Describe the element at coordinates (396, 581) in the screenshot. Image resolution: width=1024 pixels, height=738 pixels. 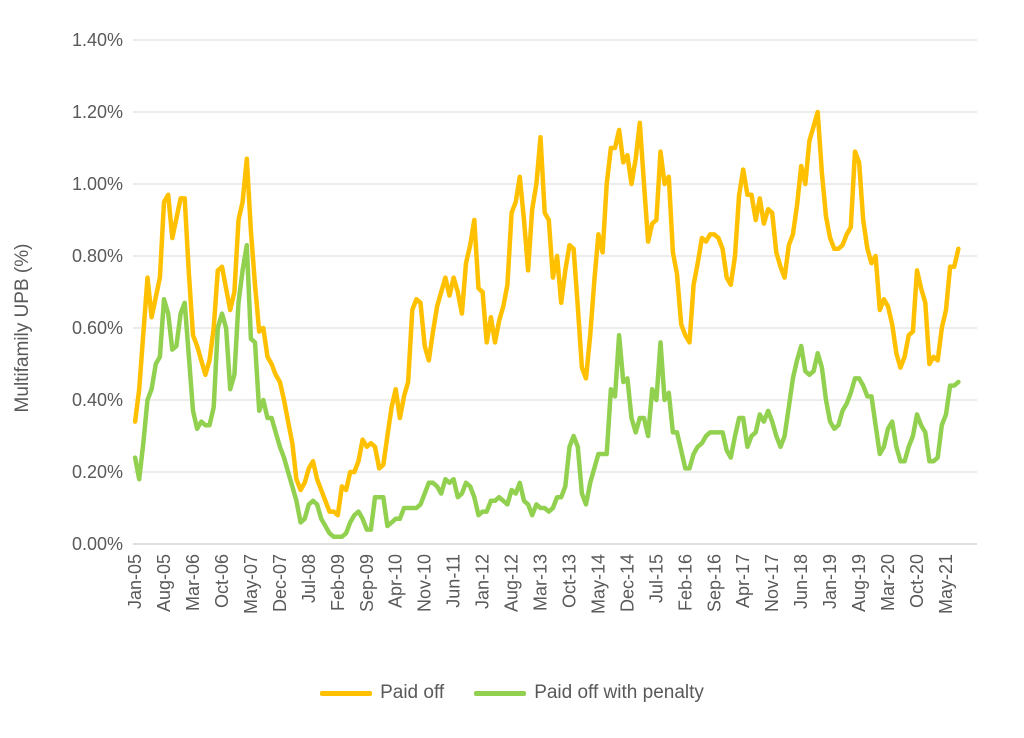
I see `x-tick-label: Apr-10` at that location.